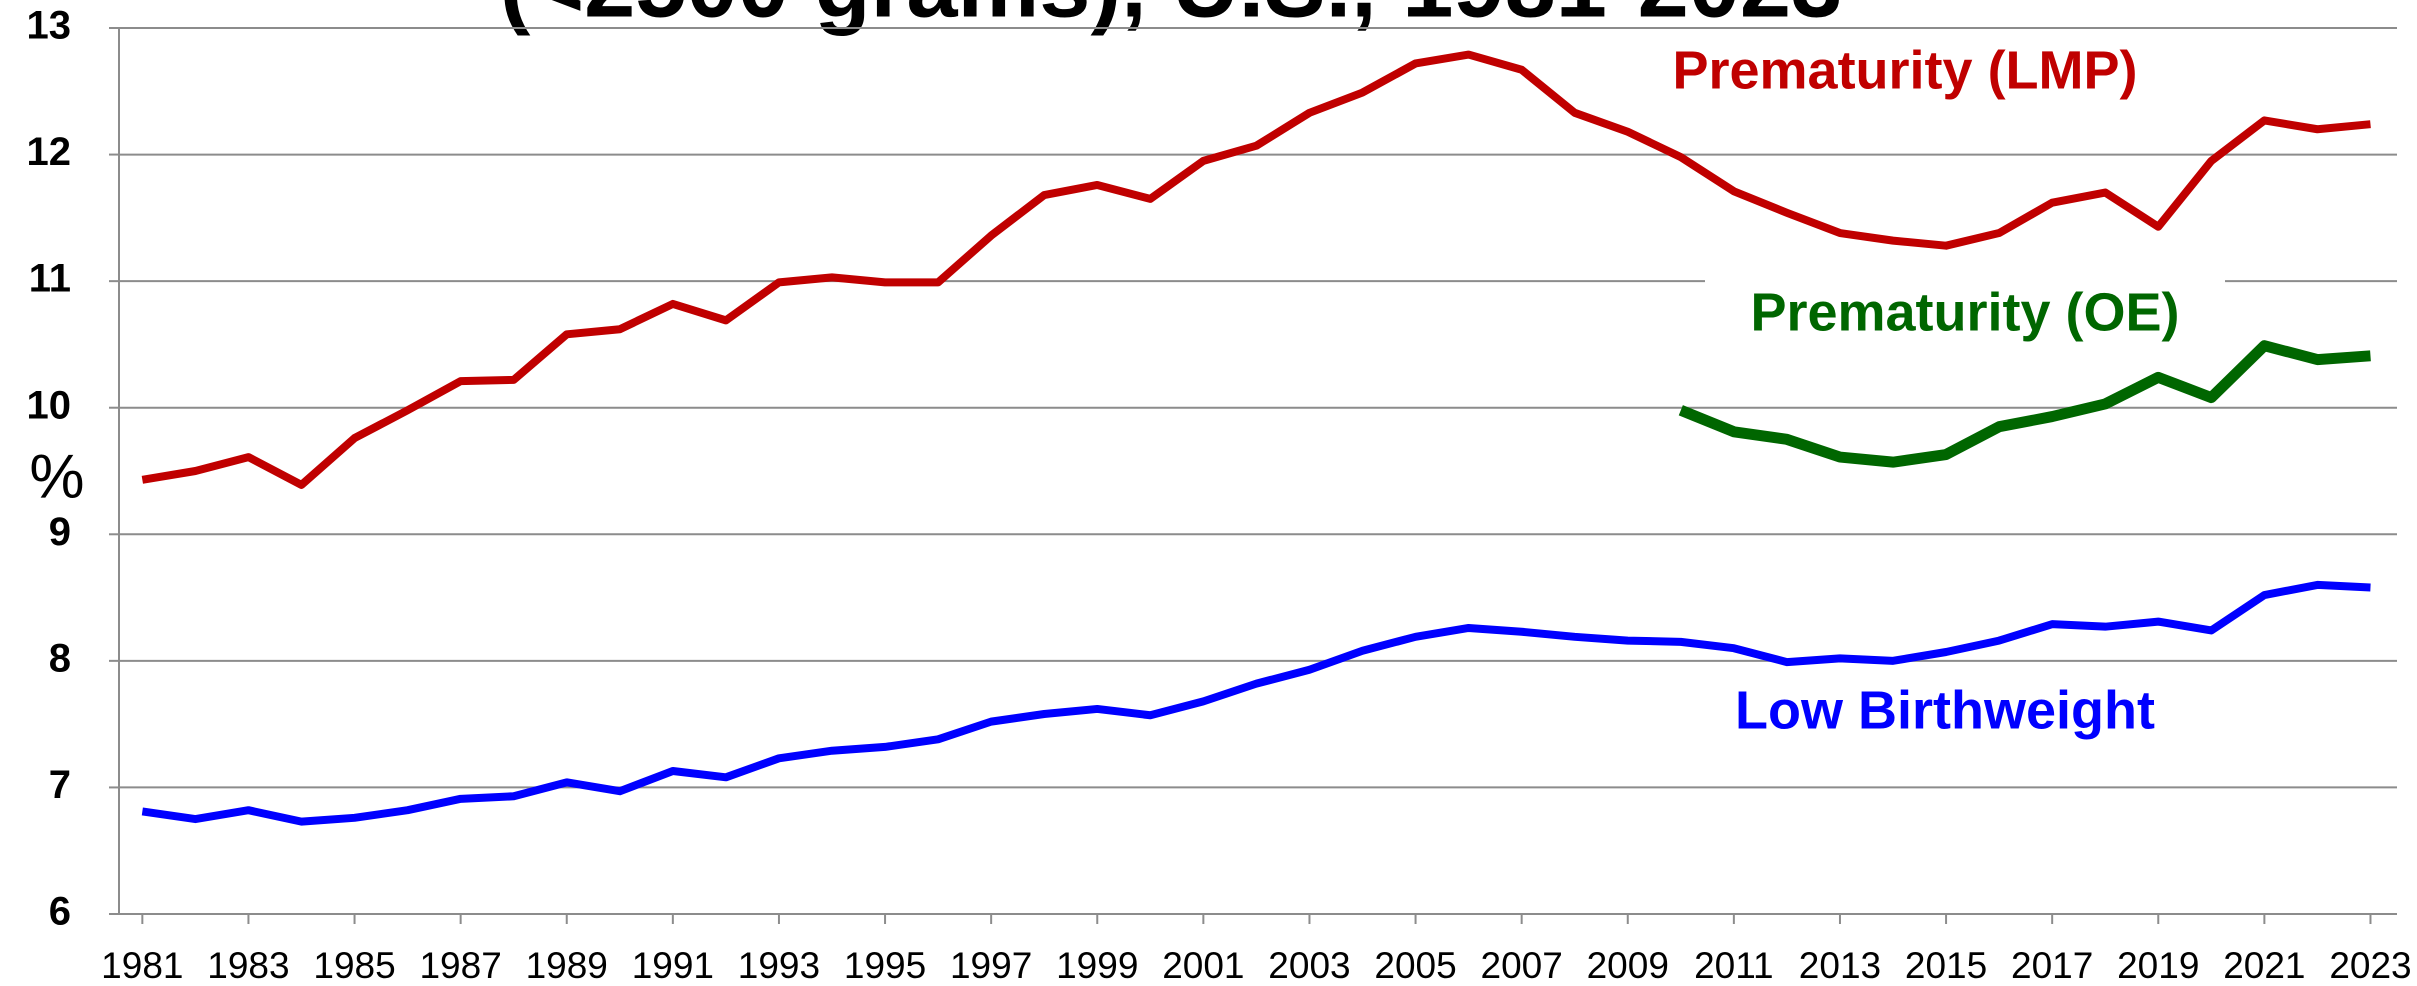  Describe the element at coordinates (779, 965) in the screenshot. I see `x-tick-label: 1993` at that location.